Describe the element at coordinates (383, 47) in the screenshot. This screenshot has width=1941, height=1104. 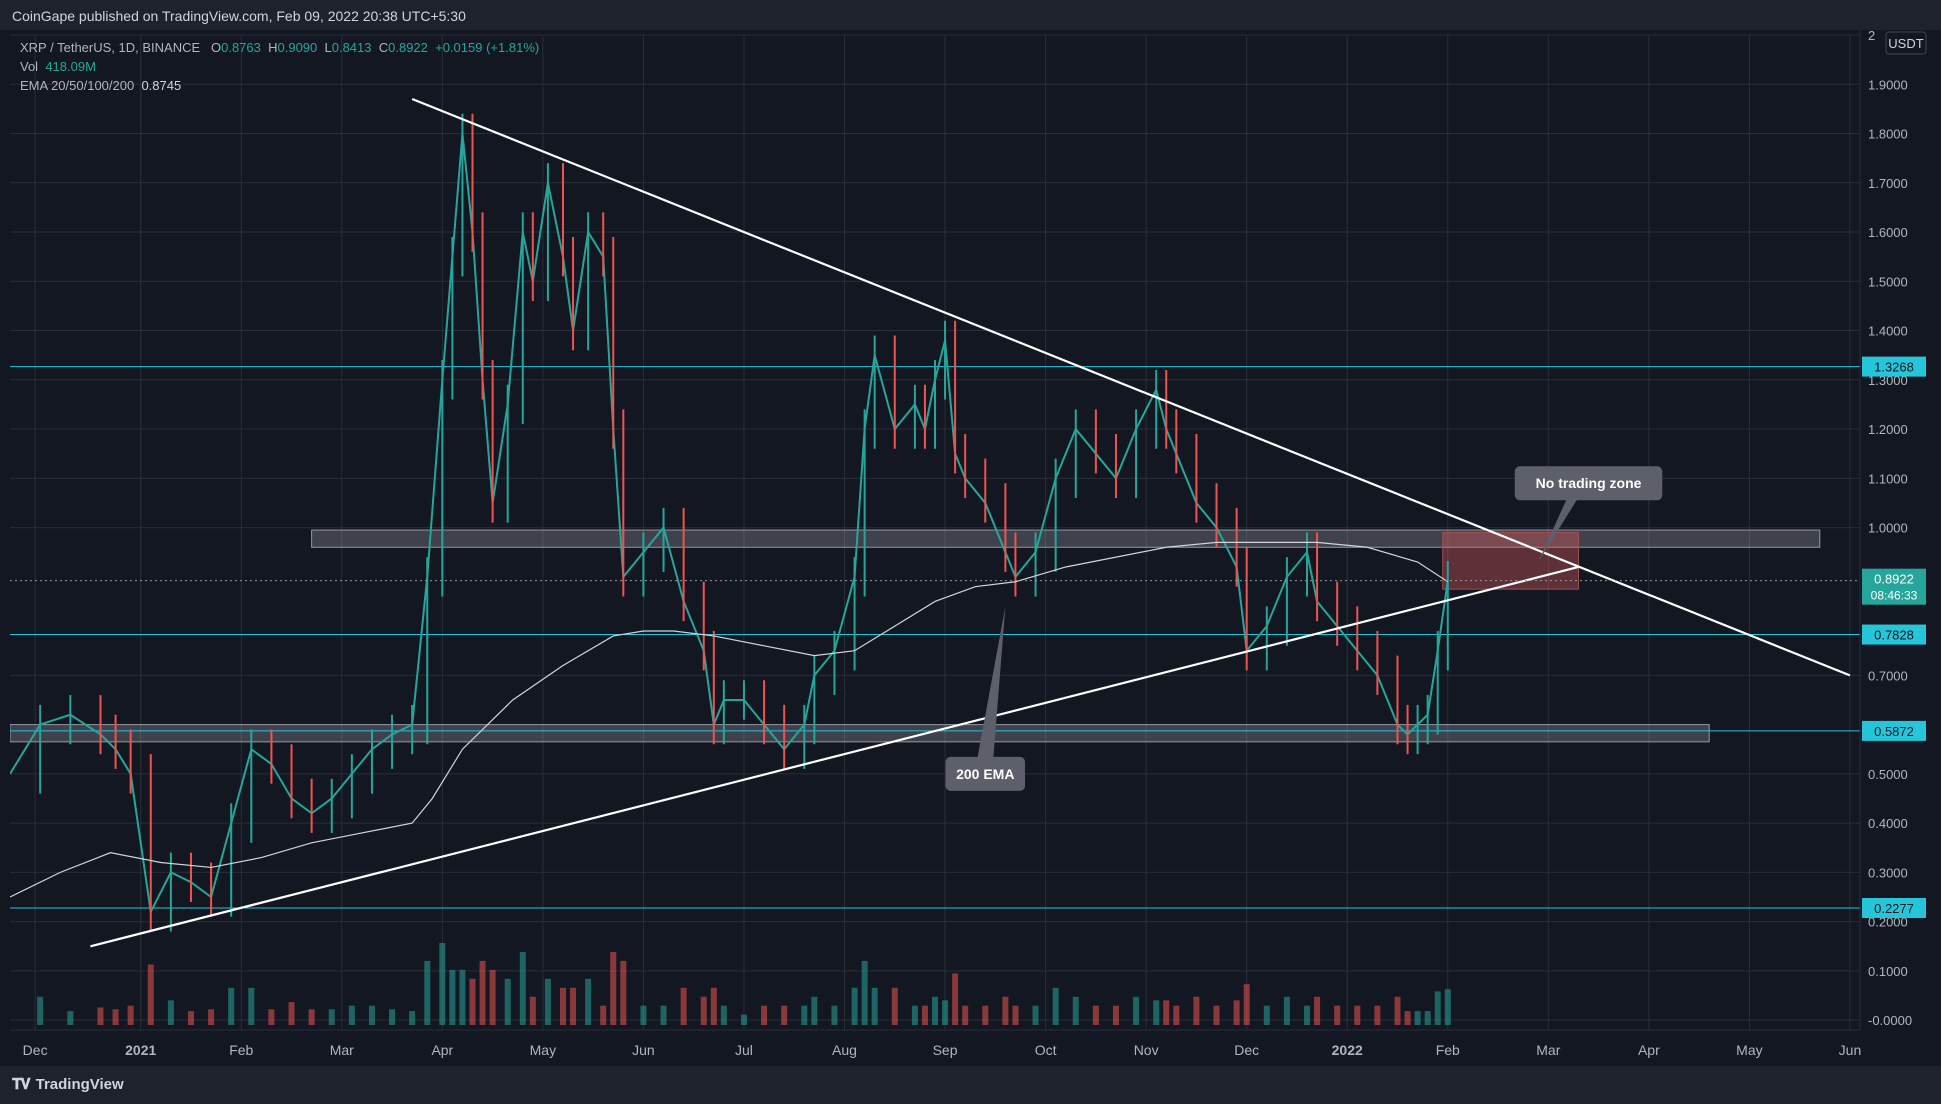
I see `close-label: C` at that location.